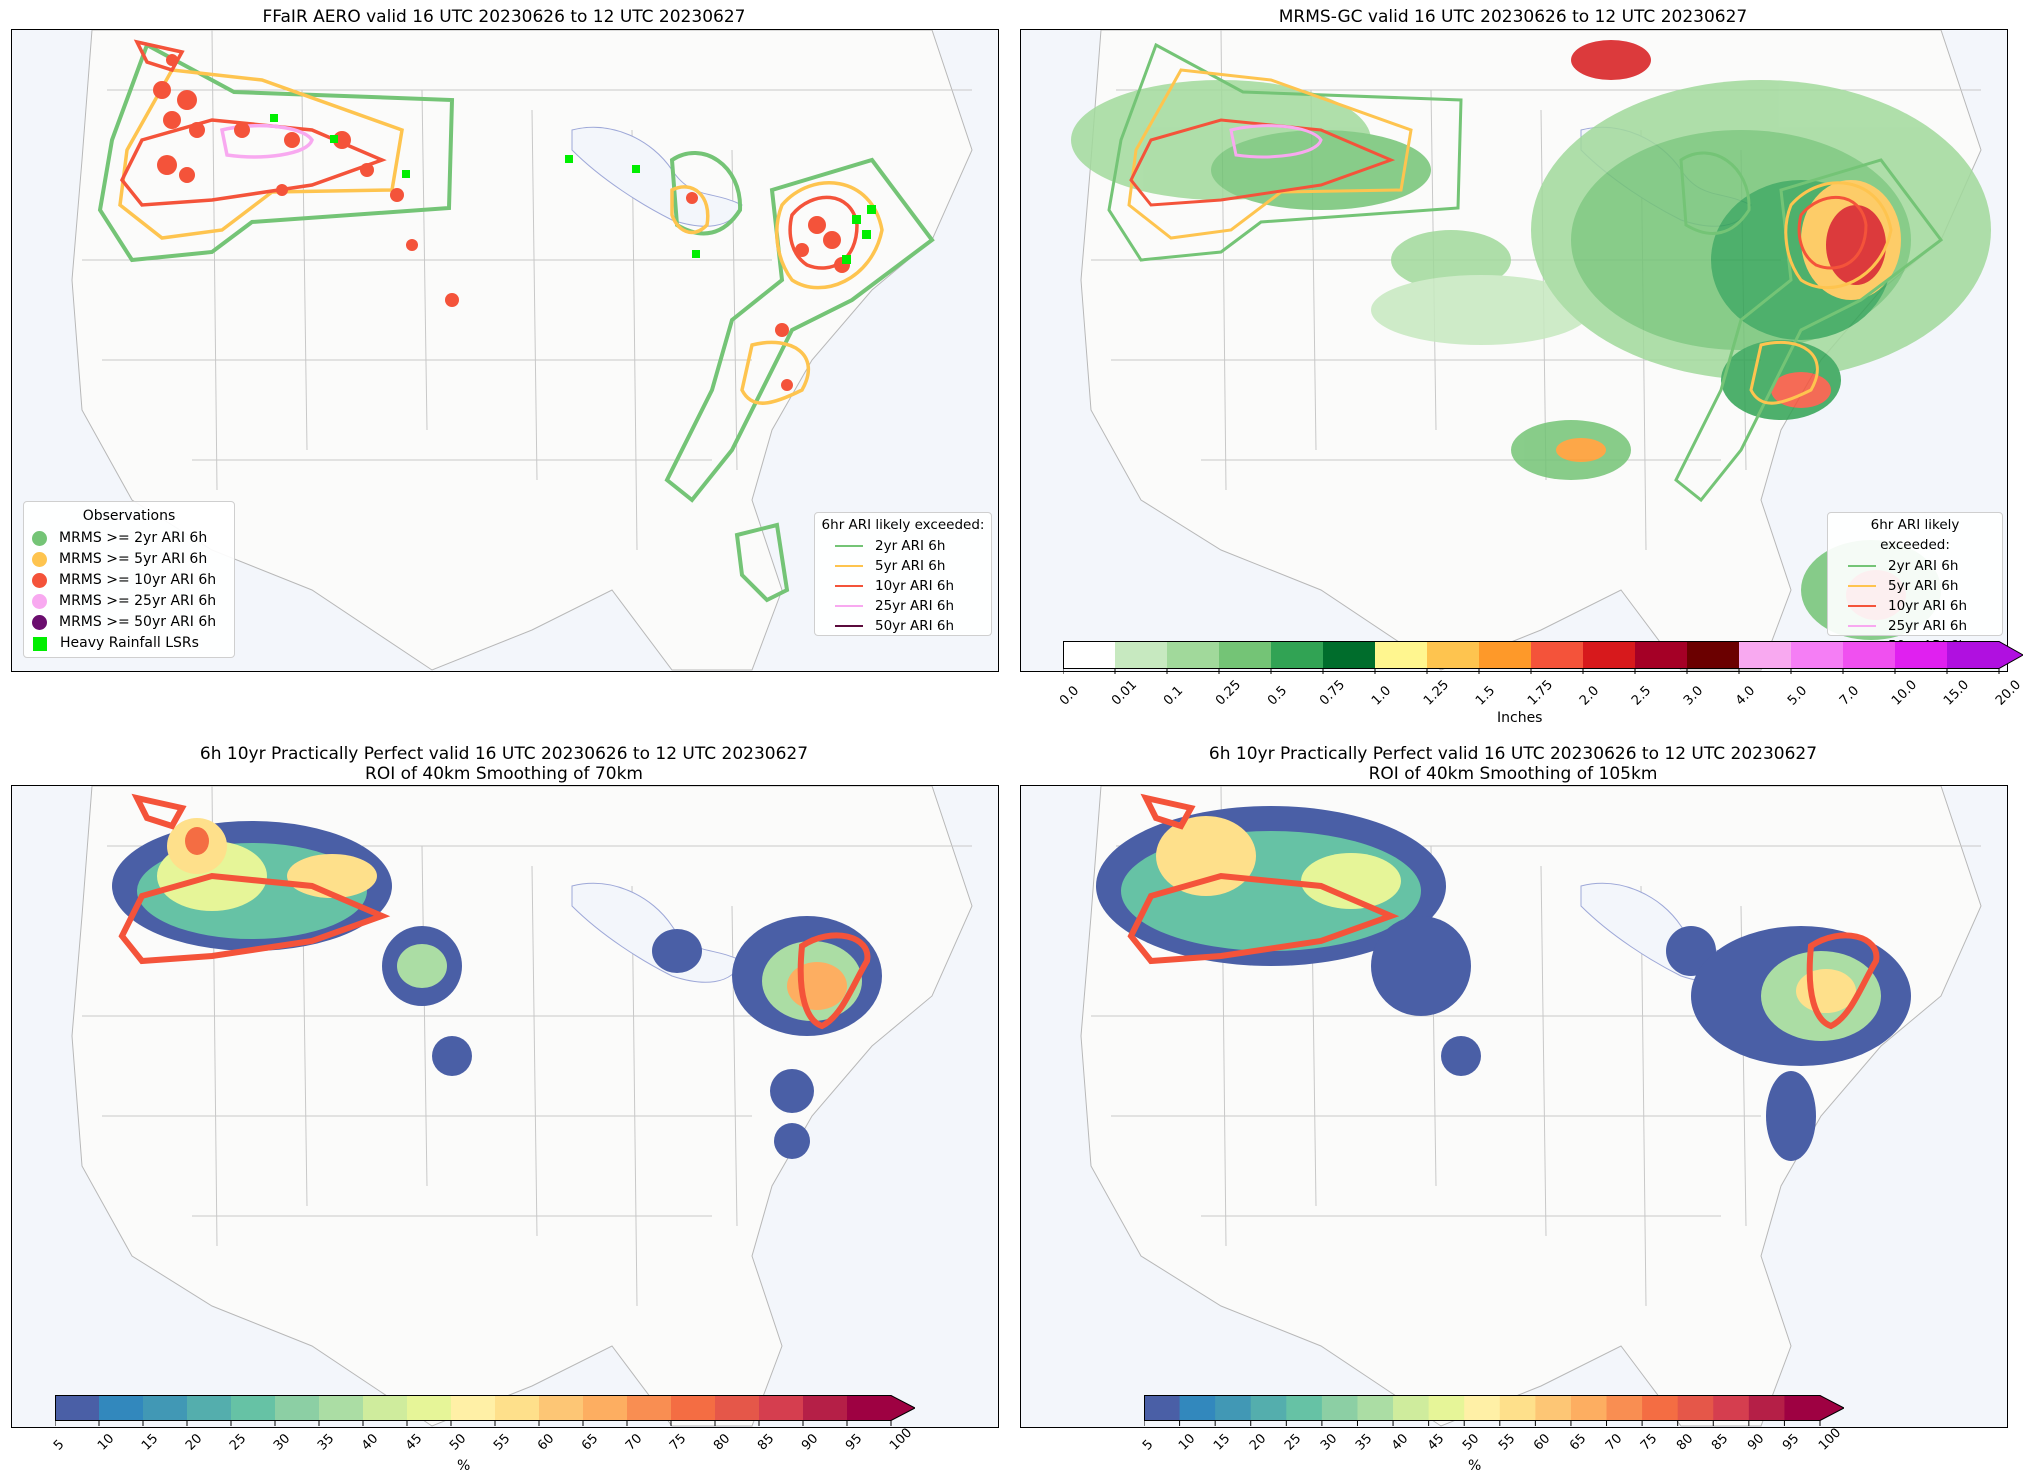  What do you see at coordinates (129, 580) in the screenshot?
I see `legend-item-10yr-obs: MRMS >= 10yr ARI 6h` at bounding box center [129, 580].